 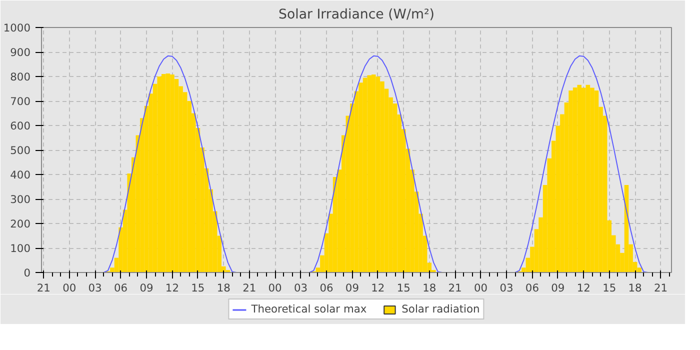 I want to click on y-tick-label: 100, so click(x=20, y=248).